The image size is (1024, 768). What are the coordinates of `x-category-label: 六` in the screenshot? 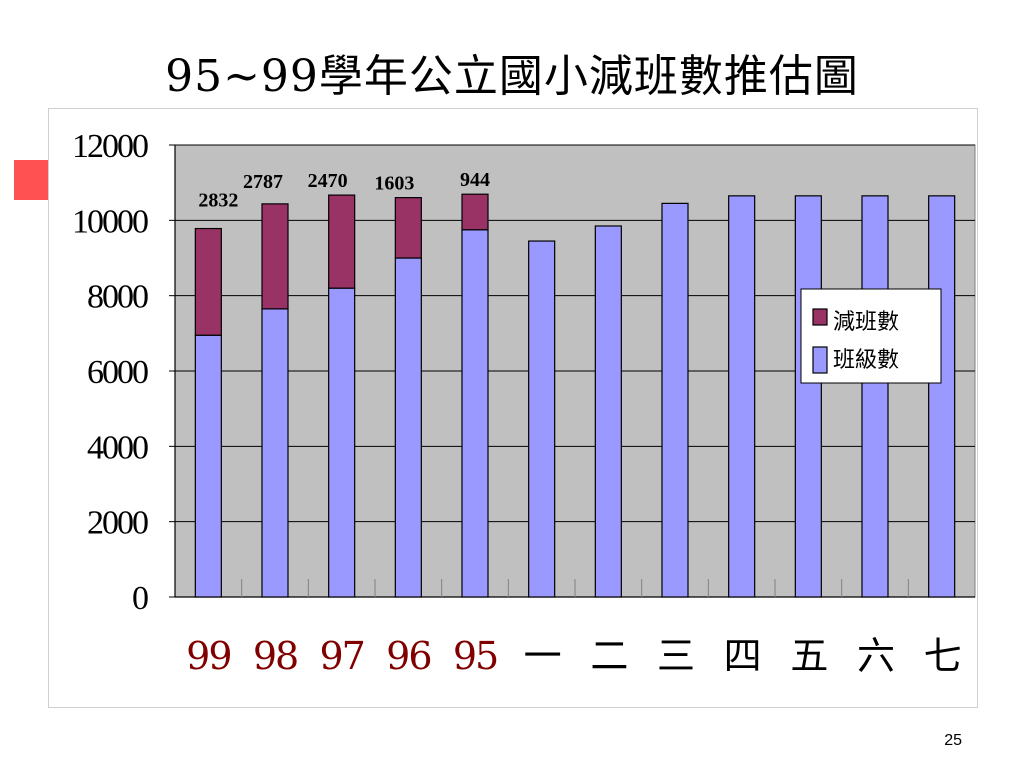 It's located at (875, 656).